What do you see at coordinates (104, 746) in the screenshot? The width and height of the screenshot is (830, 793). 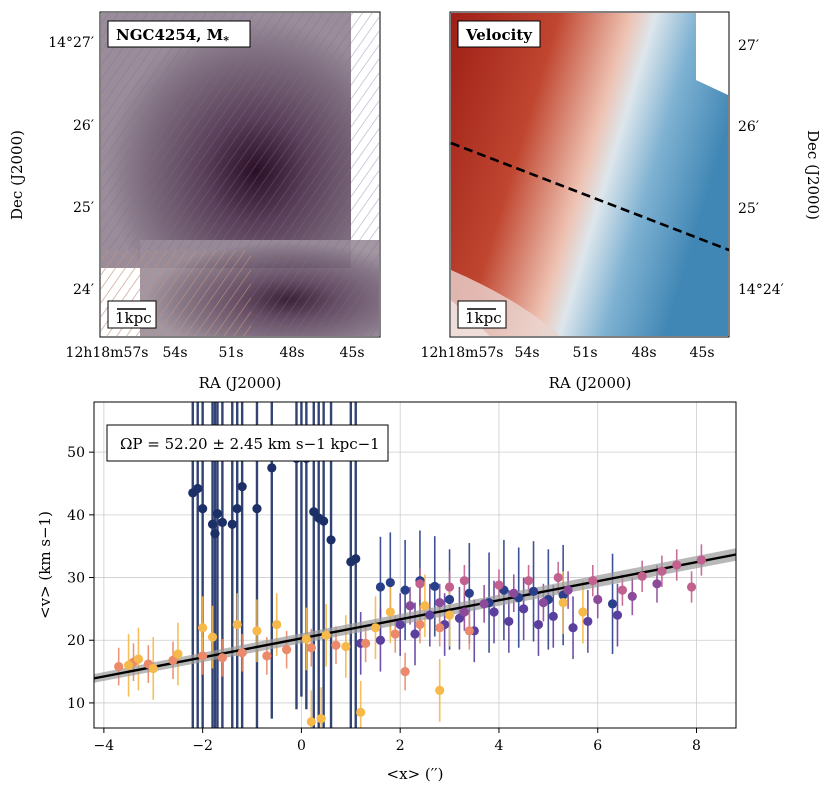 I see `x-tick-label: −4` at bounding box center [104, 746].